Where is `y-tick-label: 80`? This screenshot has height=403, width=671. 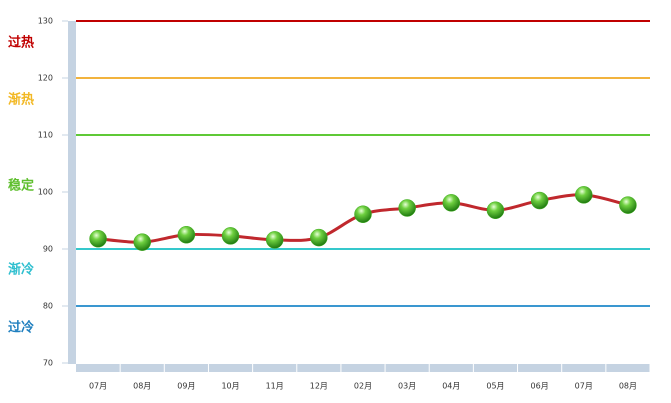
y-tick-label: 80 is located at coordinates (48, 306).